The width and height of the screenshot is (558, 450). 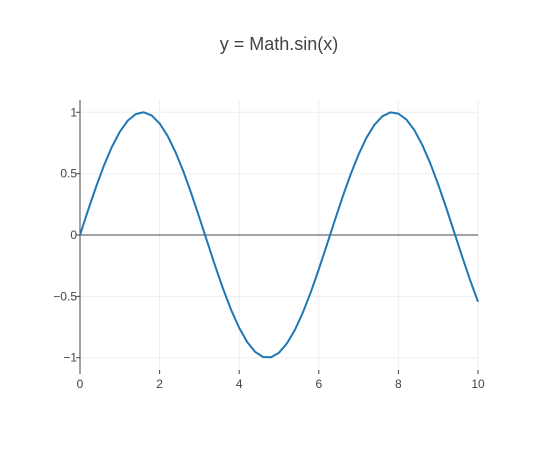 I want to click on y-tick-label: 0.5, so click(x=68, y=174).